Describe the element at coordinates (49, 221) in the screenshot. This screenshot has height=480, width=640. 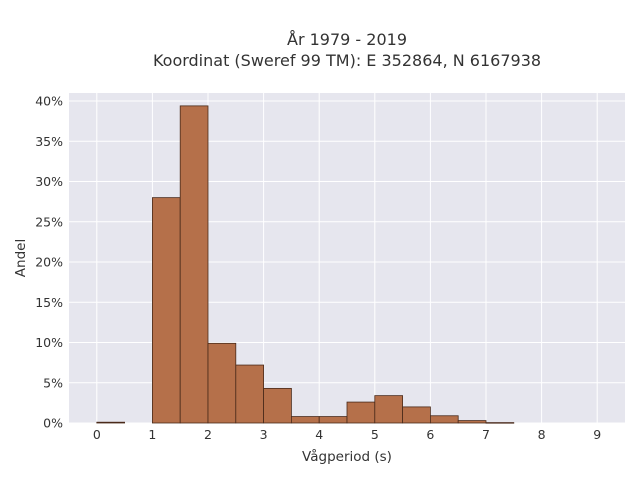
I see `y-tick-label: 25%` at that location.